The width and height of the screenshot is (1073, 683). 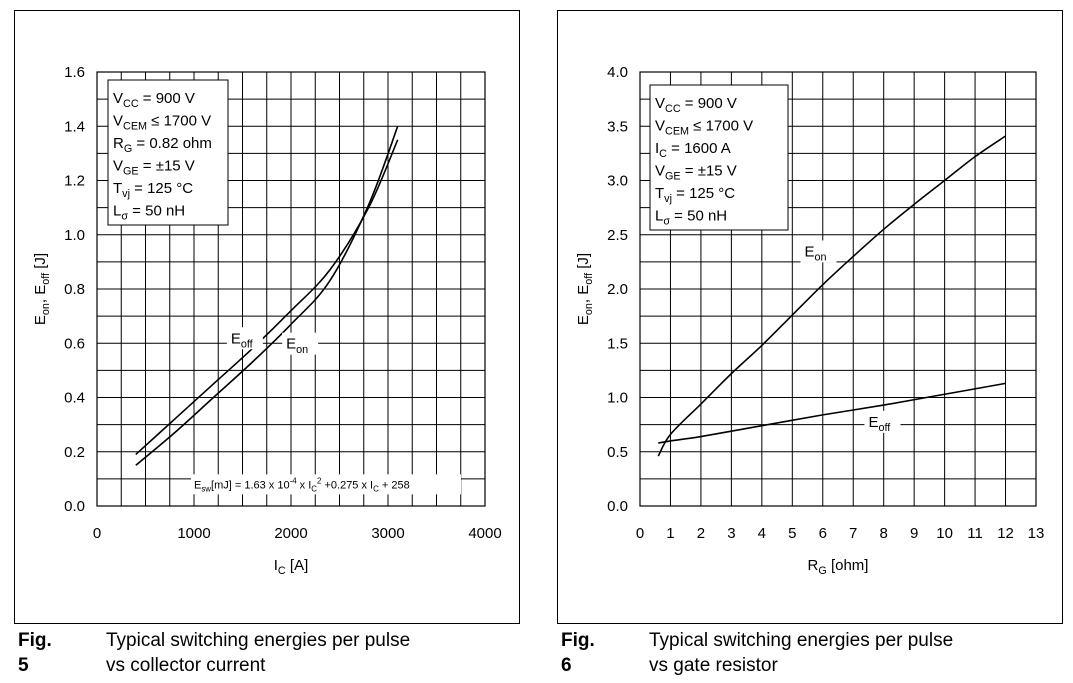 What do you see at coordinates (792, 533) in the screenshot?
I see `x-tick-label: 5` at bounding box center [792, 533].